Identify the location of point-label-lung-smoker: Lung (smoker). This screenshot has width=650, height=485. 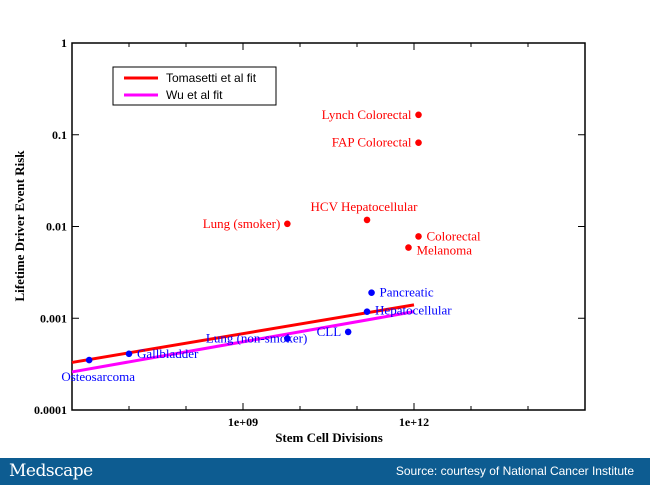
(242, 223).